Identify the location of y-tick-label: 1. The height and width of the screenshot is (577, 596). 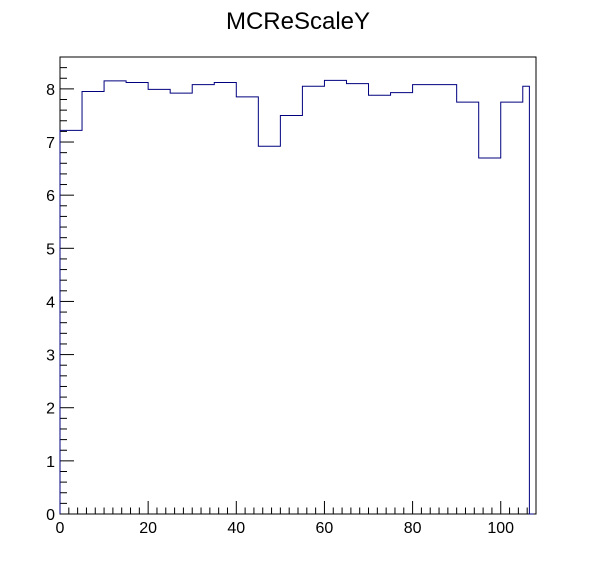
(50, 462).